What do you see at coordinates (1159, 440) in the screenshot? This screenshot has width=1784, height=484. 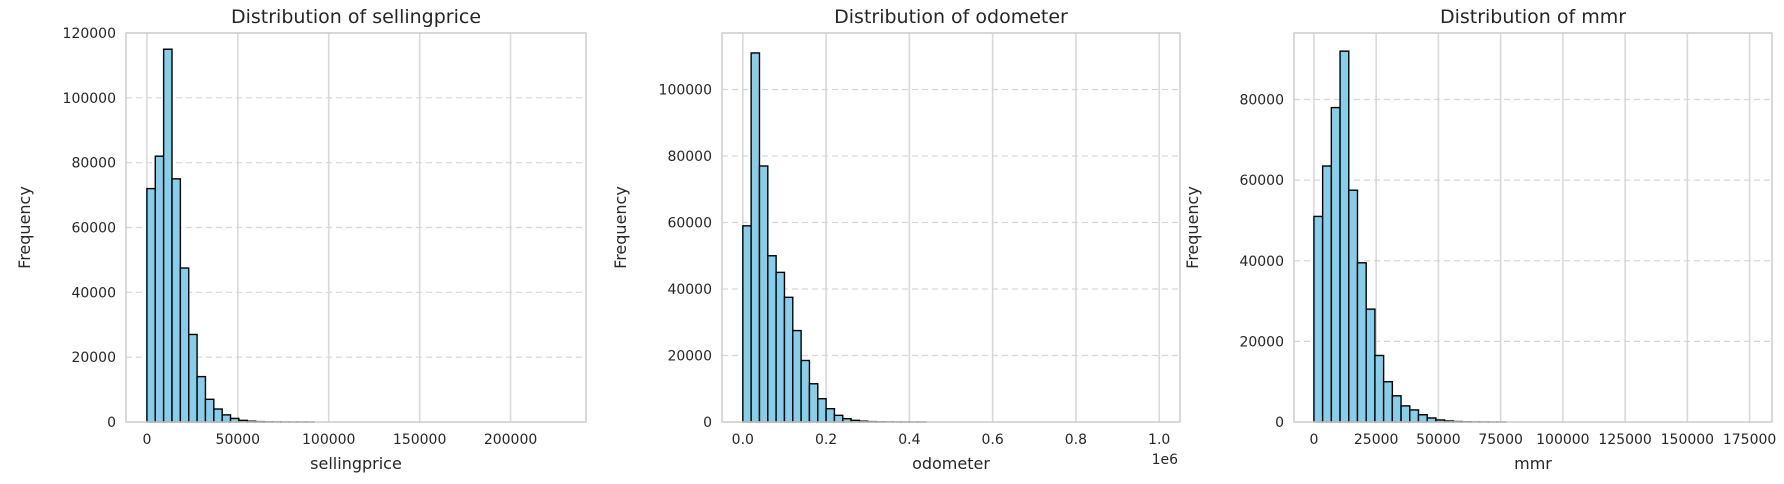 I see `x-tick-label: 1.0` at bounding box center [1159, 440].